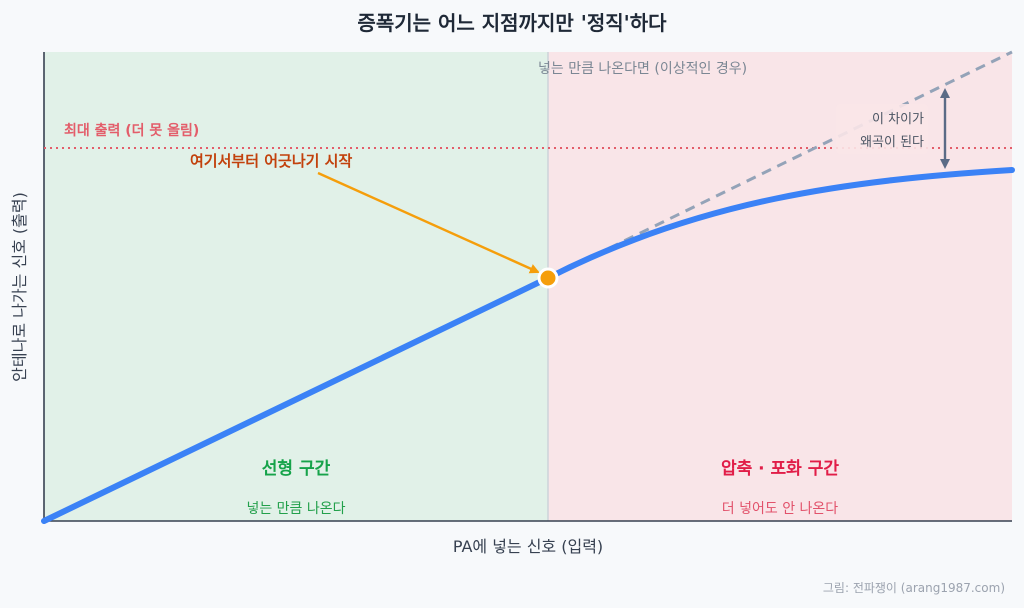 This screenshot has height=608, width=1024. Describe the element at coordinates (295, 509) in the screenshot. I see `linear-zone-desc: 넣는 만큼 나온다` at that location.